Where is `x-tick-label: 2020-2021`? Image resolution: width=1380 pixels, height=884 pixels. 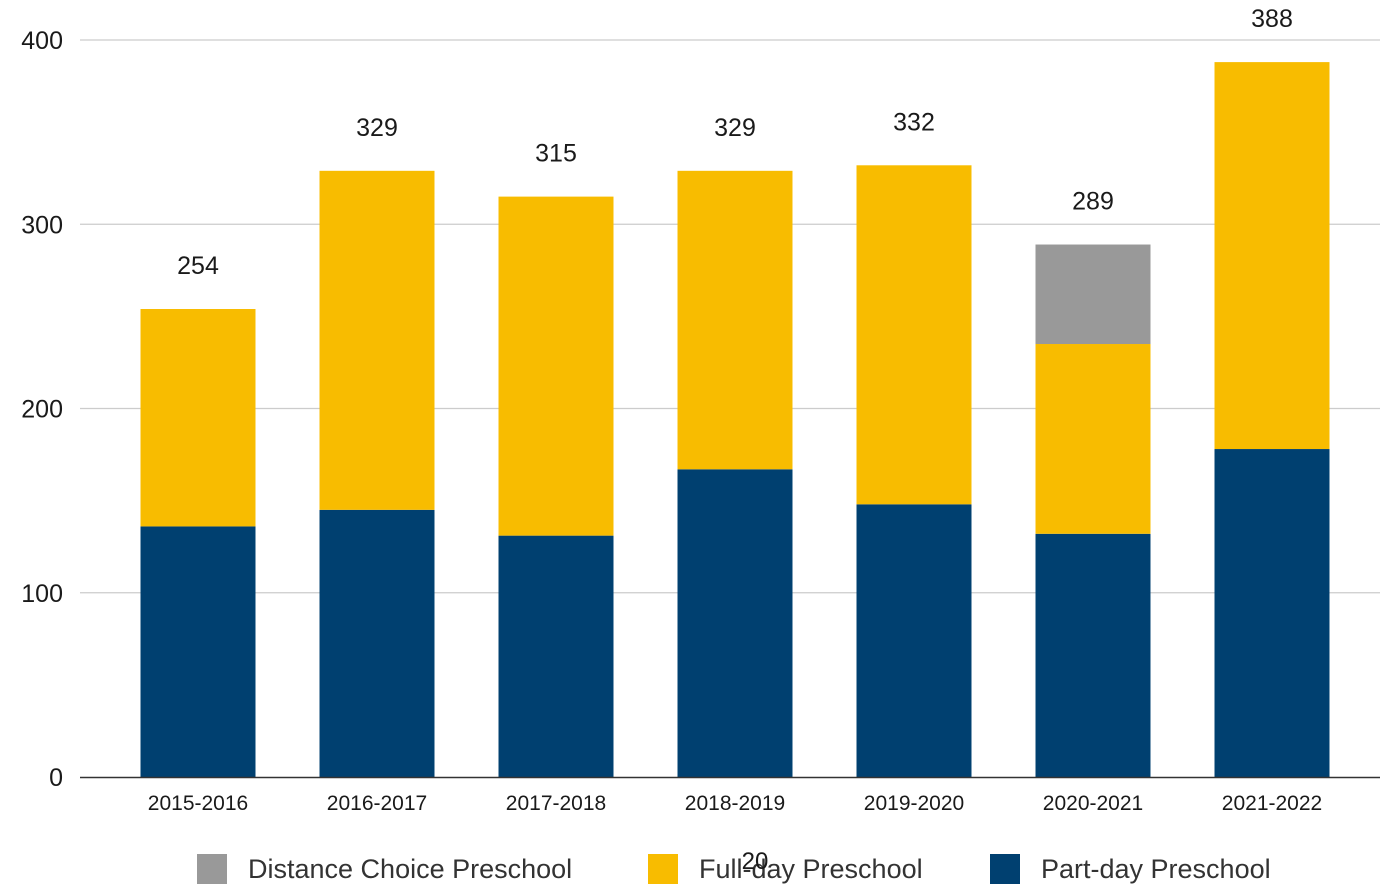 x-tick-label: 2020-2021 is located at coordinates (1093, 803).